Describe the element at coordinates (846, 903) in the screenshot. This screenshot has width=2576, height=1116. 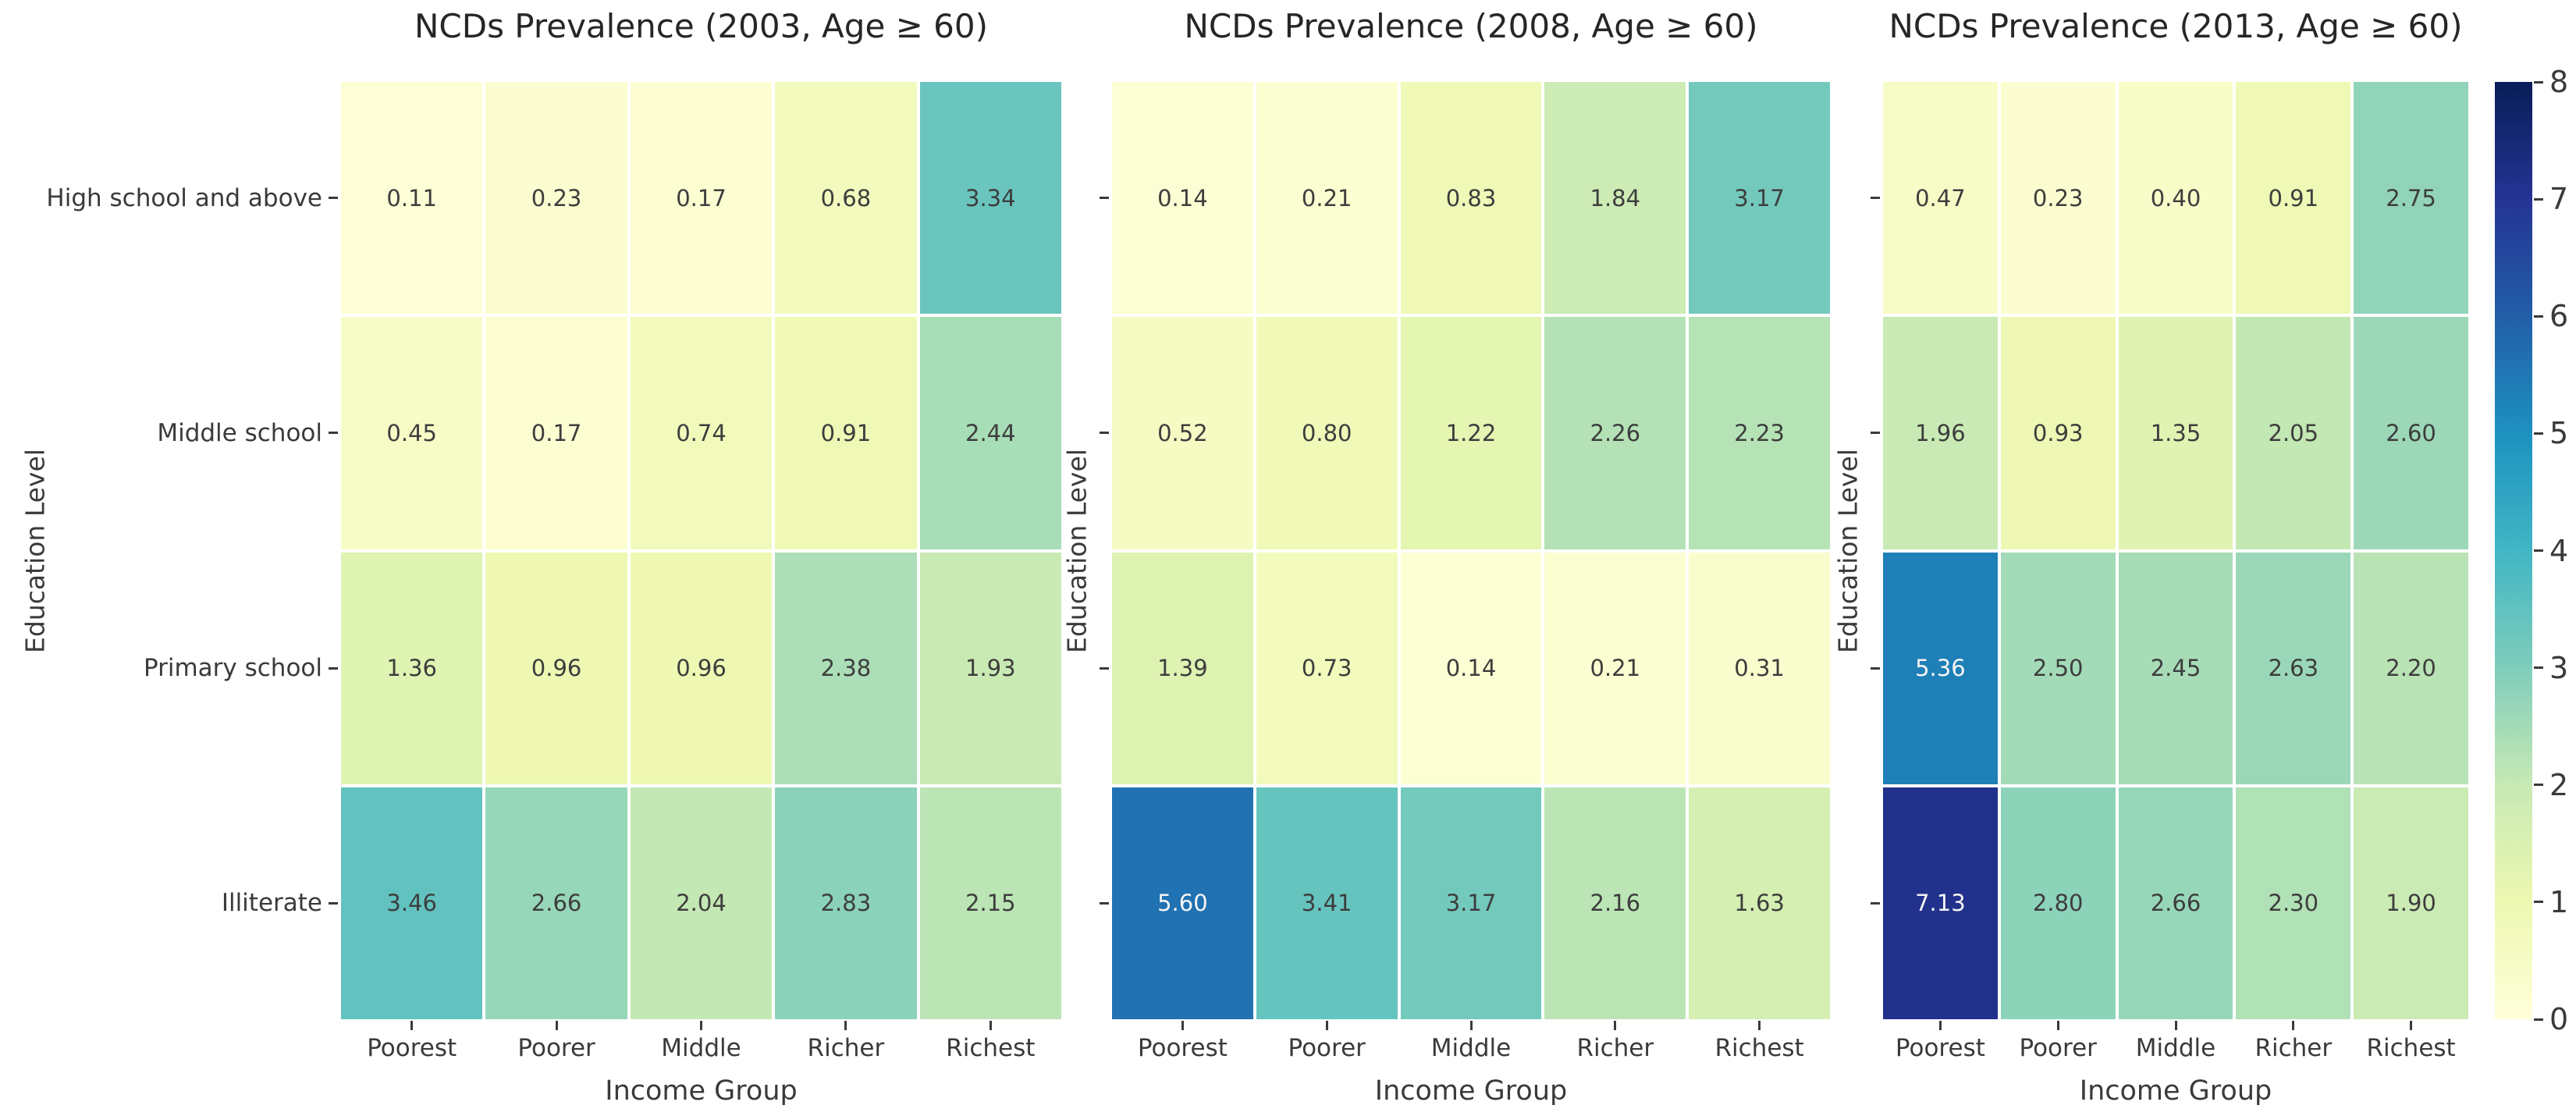
I see `cell-value: 2.83` at that location.